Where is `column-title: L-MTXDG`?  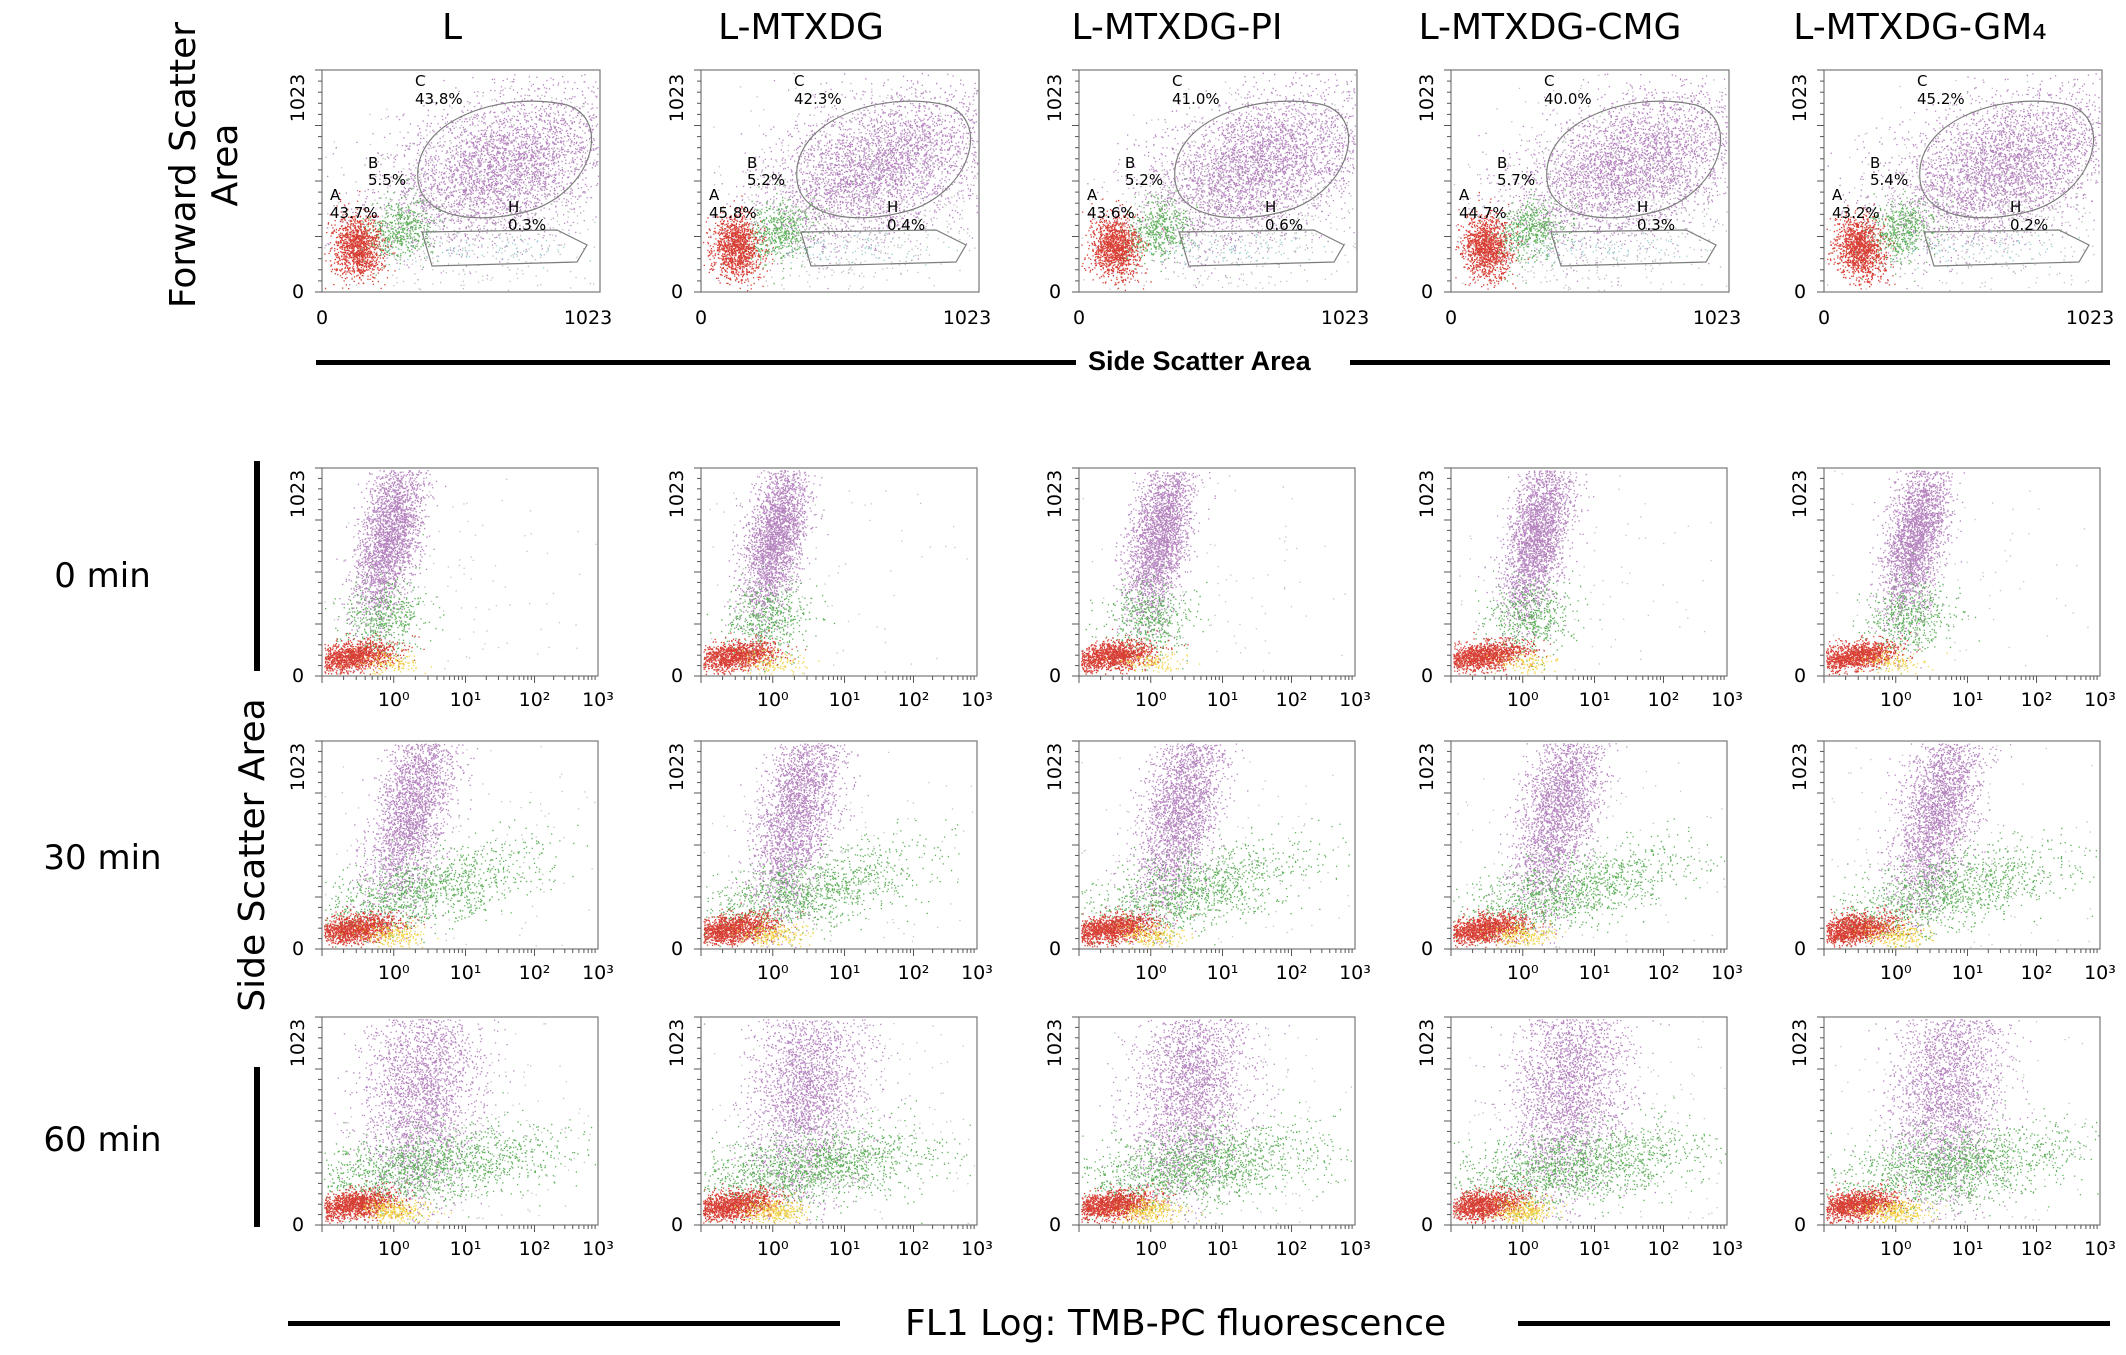 column-title: L-MTXDG is located at coordinates (801, 27).